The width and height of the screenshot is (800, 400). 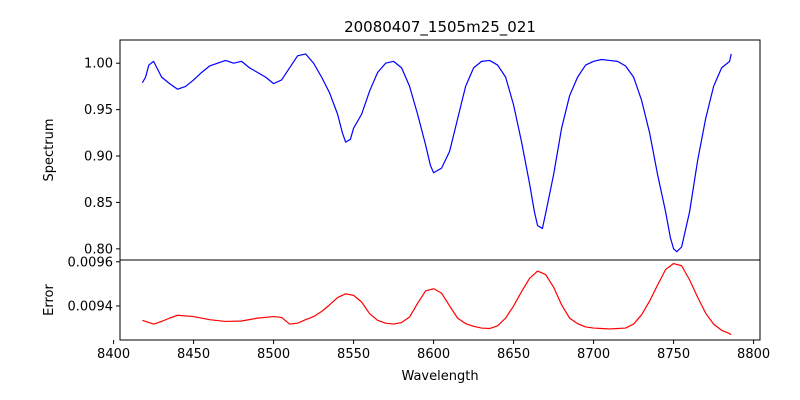 What do you see at coordinates (593, 354) in the screenshot?
I see `x-tick-label: 8700` at bounding box center [593, 354].